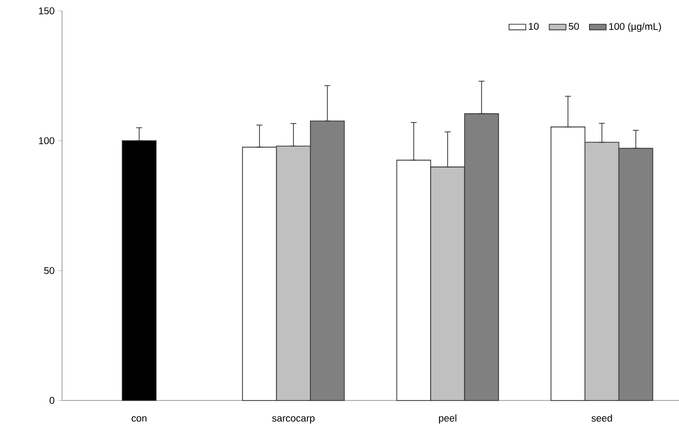 The image size is (679, 433). What do you see at coordinates (52, 400) in the screenshot?
I see `y-tick-label: 0` at bounding box center [52, 400].